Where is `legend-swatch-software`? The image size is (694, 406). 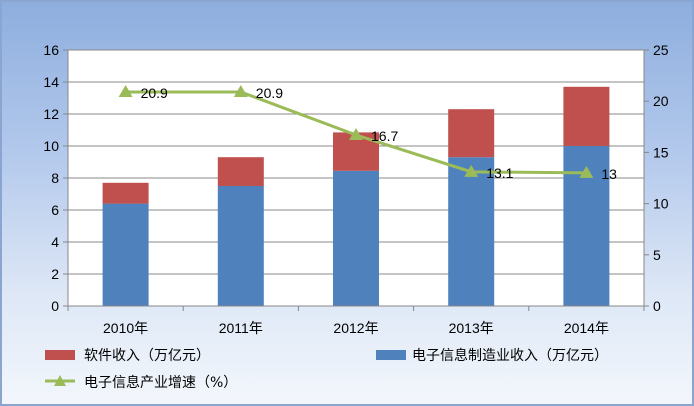 legend-swatch-software is located at coordinates (60, 355).